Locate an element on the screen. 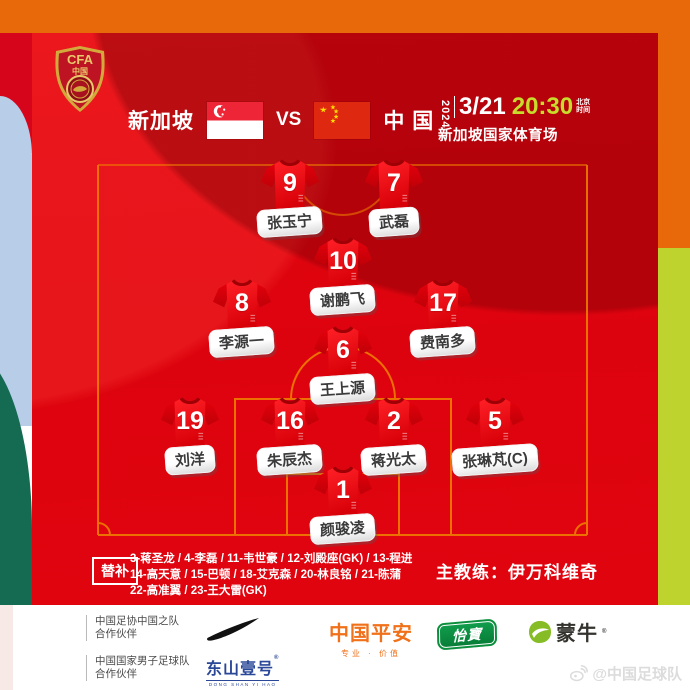 This screenshot has height=690, width=690. date-line: 2024 3/21 20:30 北京时间 is located at coordinates (518, 110).